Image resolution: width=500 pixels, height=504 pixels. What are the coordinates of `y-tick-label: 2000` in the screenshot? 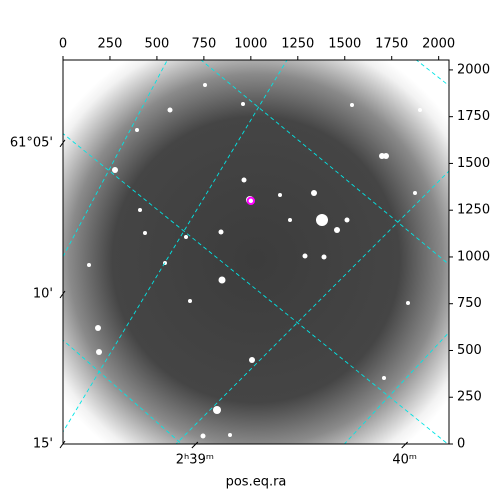 It's located at (473, 69).